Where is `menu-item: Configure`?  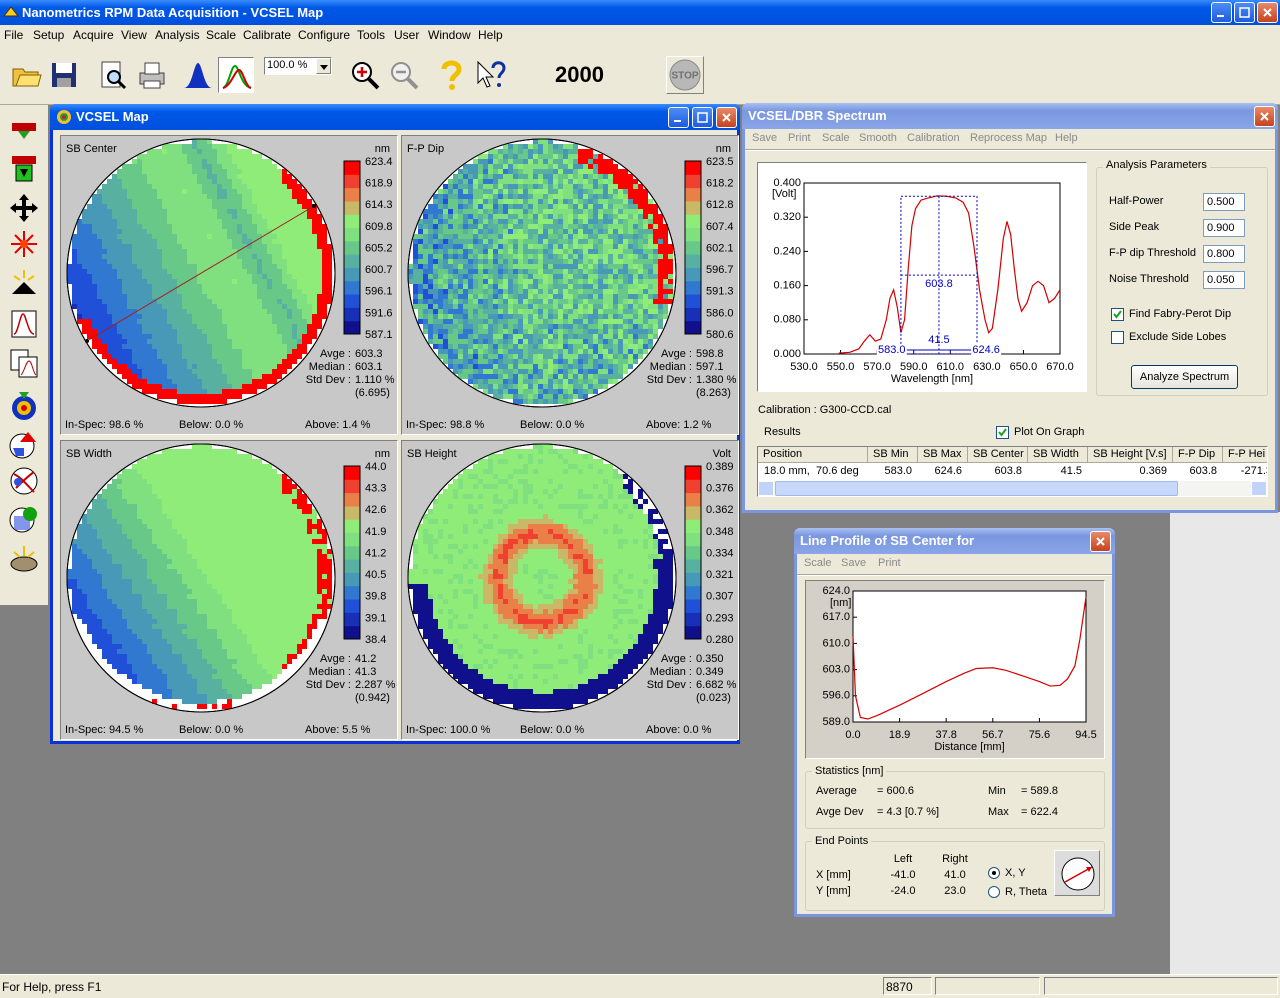
menu-item: Configure is located at coordinates (324, 35).